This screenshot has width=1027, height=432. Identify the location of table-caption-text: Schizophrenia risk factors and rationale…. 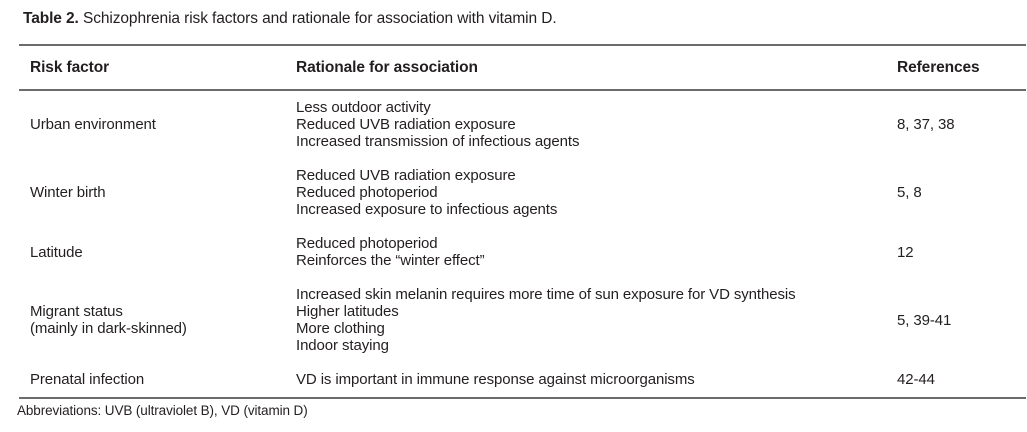
(320, 18).